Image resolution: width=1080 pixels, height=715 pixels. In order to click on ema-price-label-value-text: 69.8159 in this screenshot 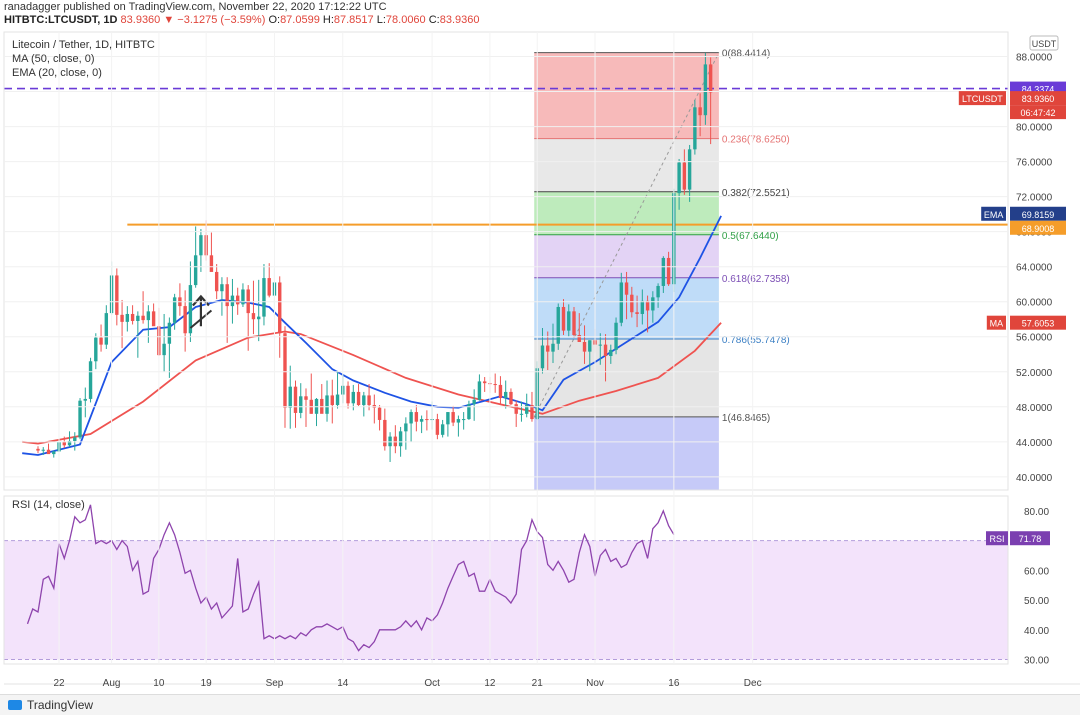, I will do `click(1038, 215)`.